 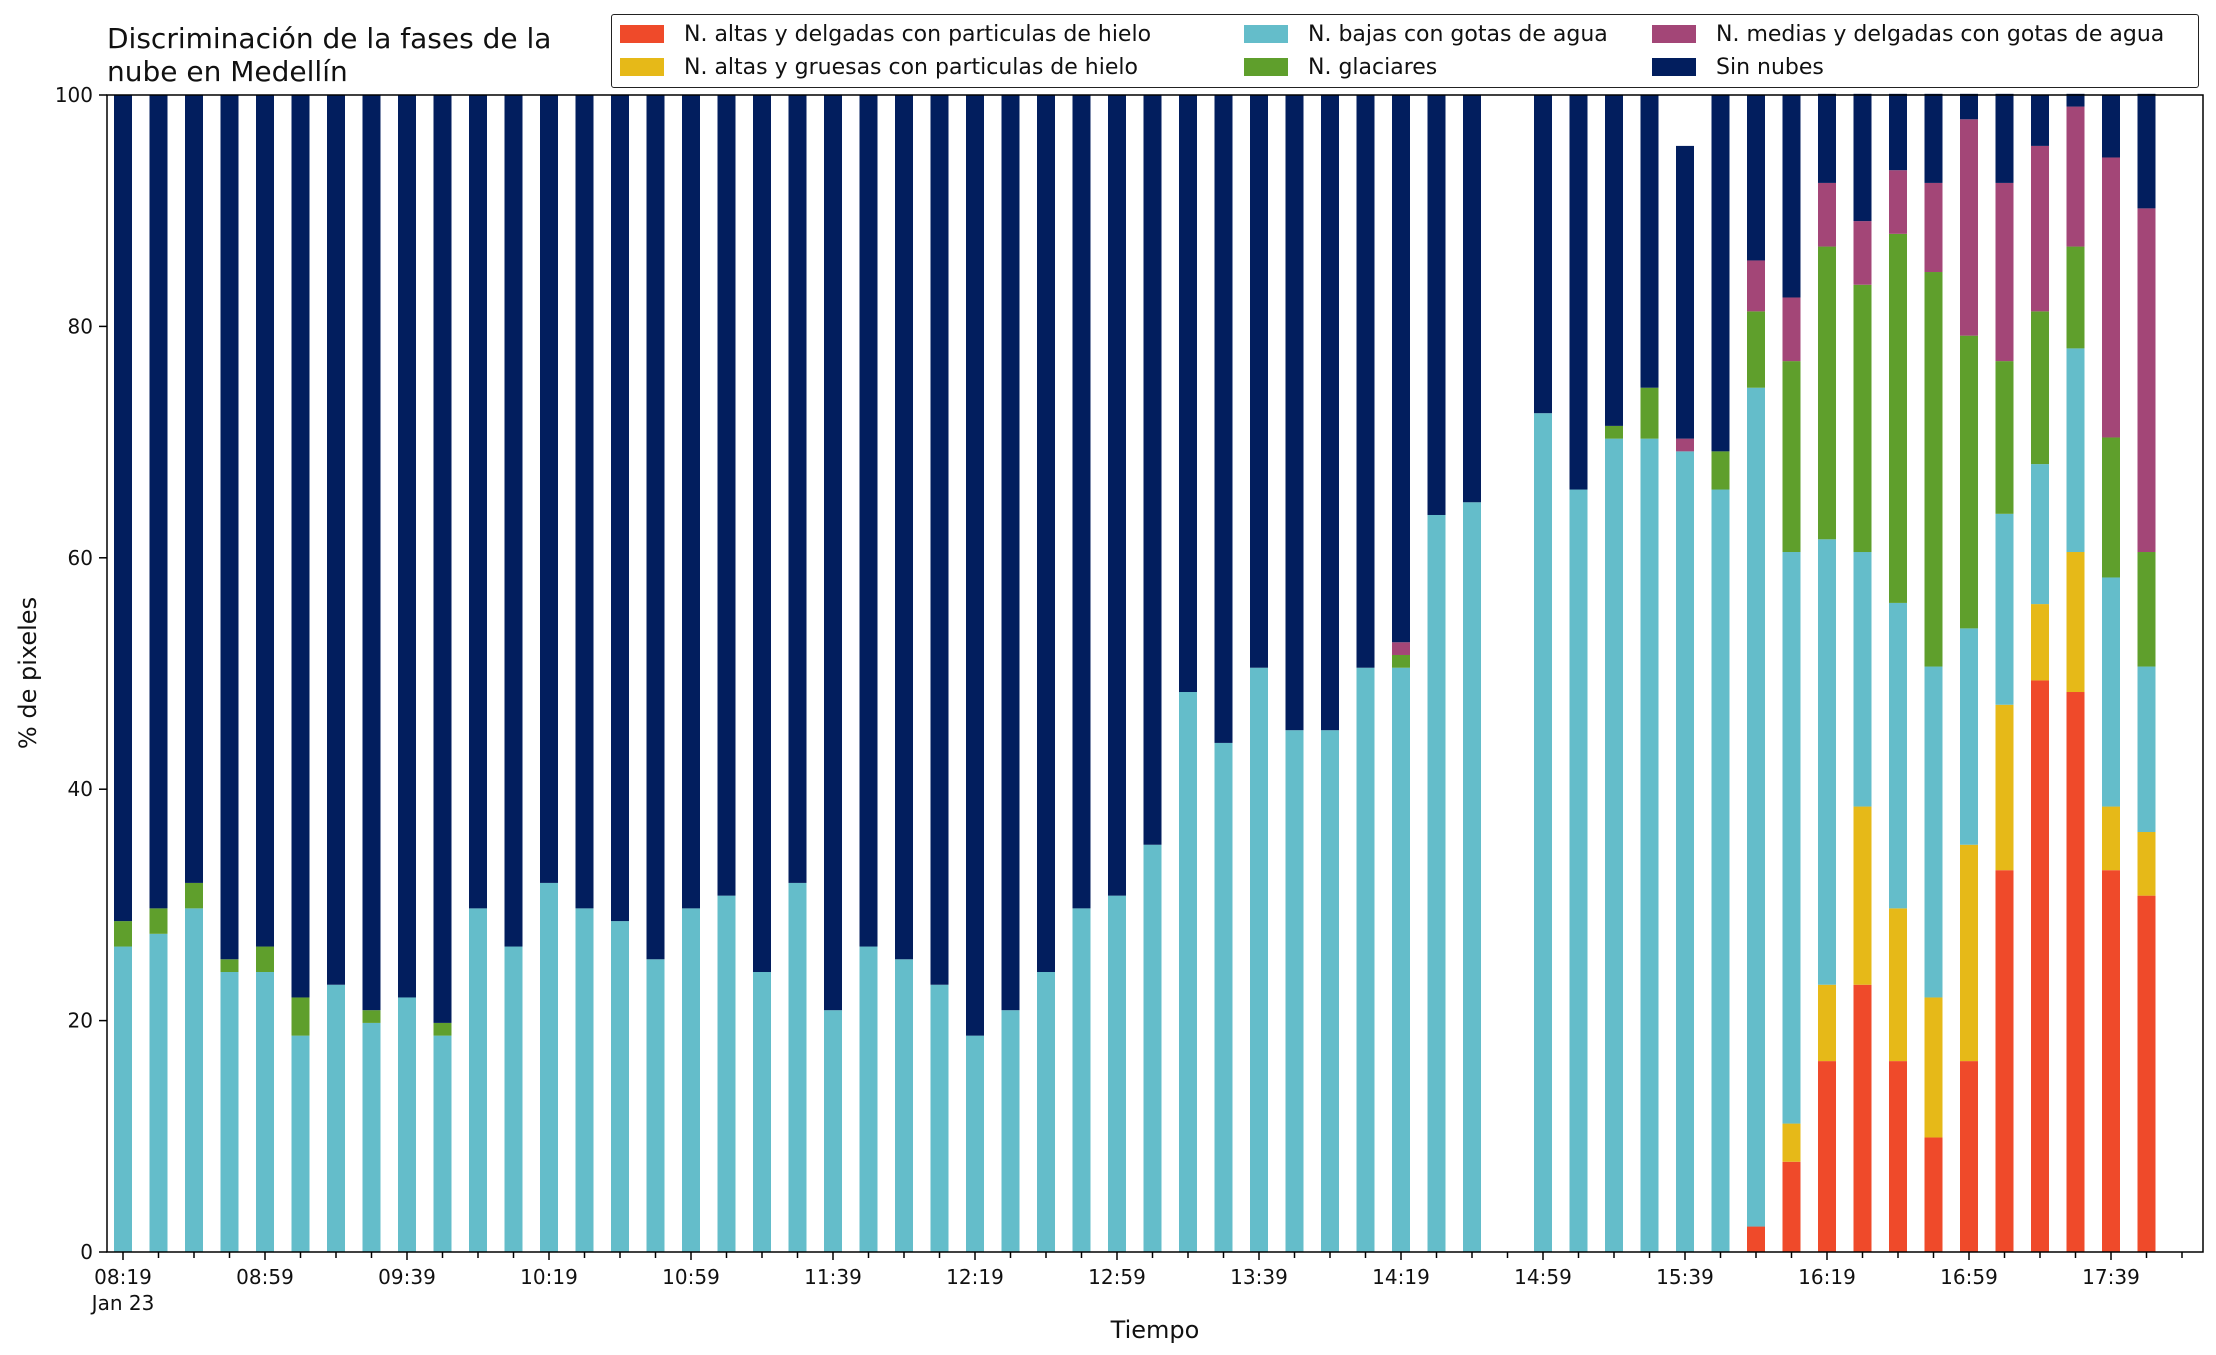 I want to click on y-axis-label: % de pixeles, so click(x=28, y=673).